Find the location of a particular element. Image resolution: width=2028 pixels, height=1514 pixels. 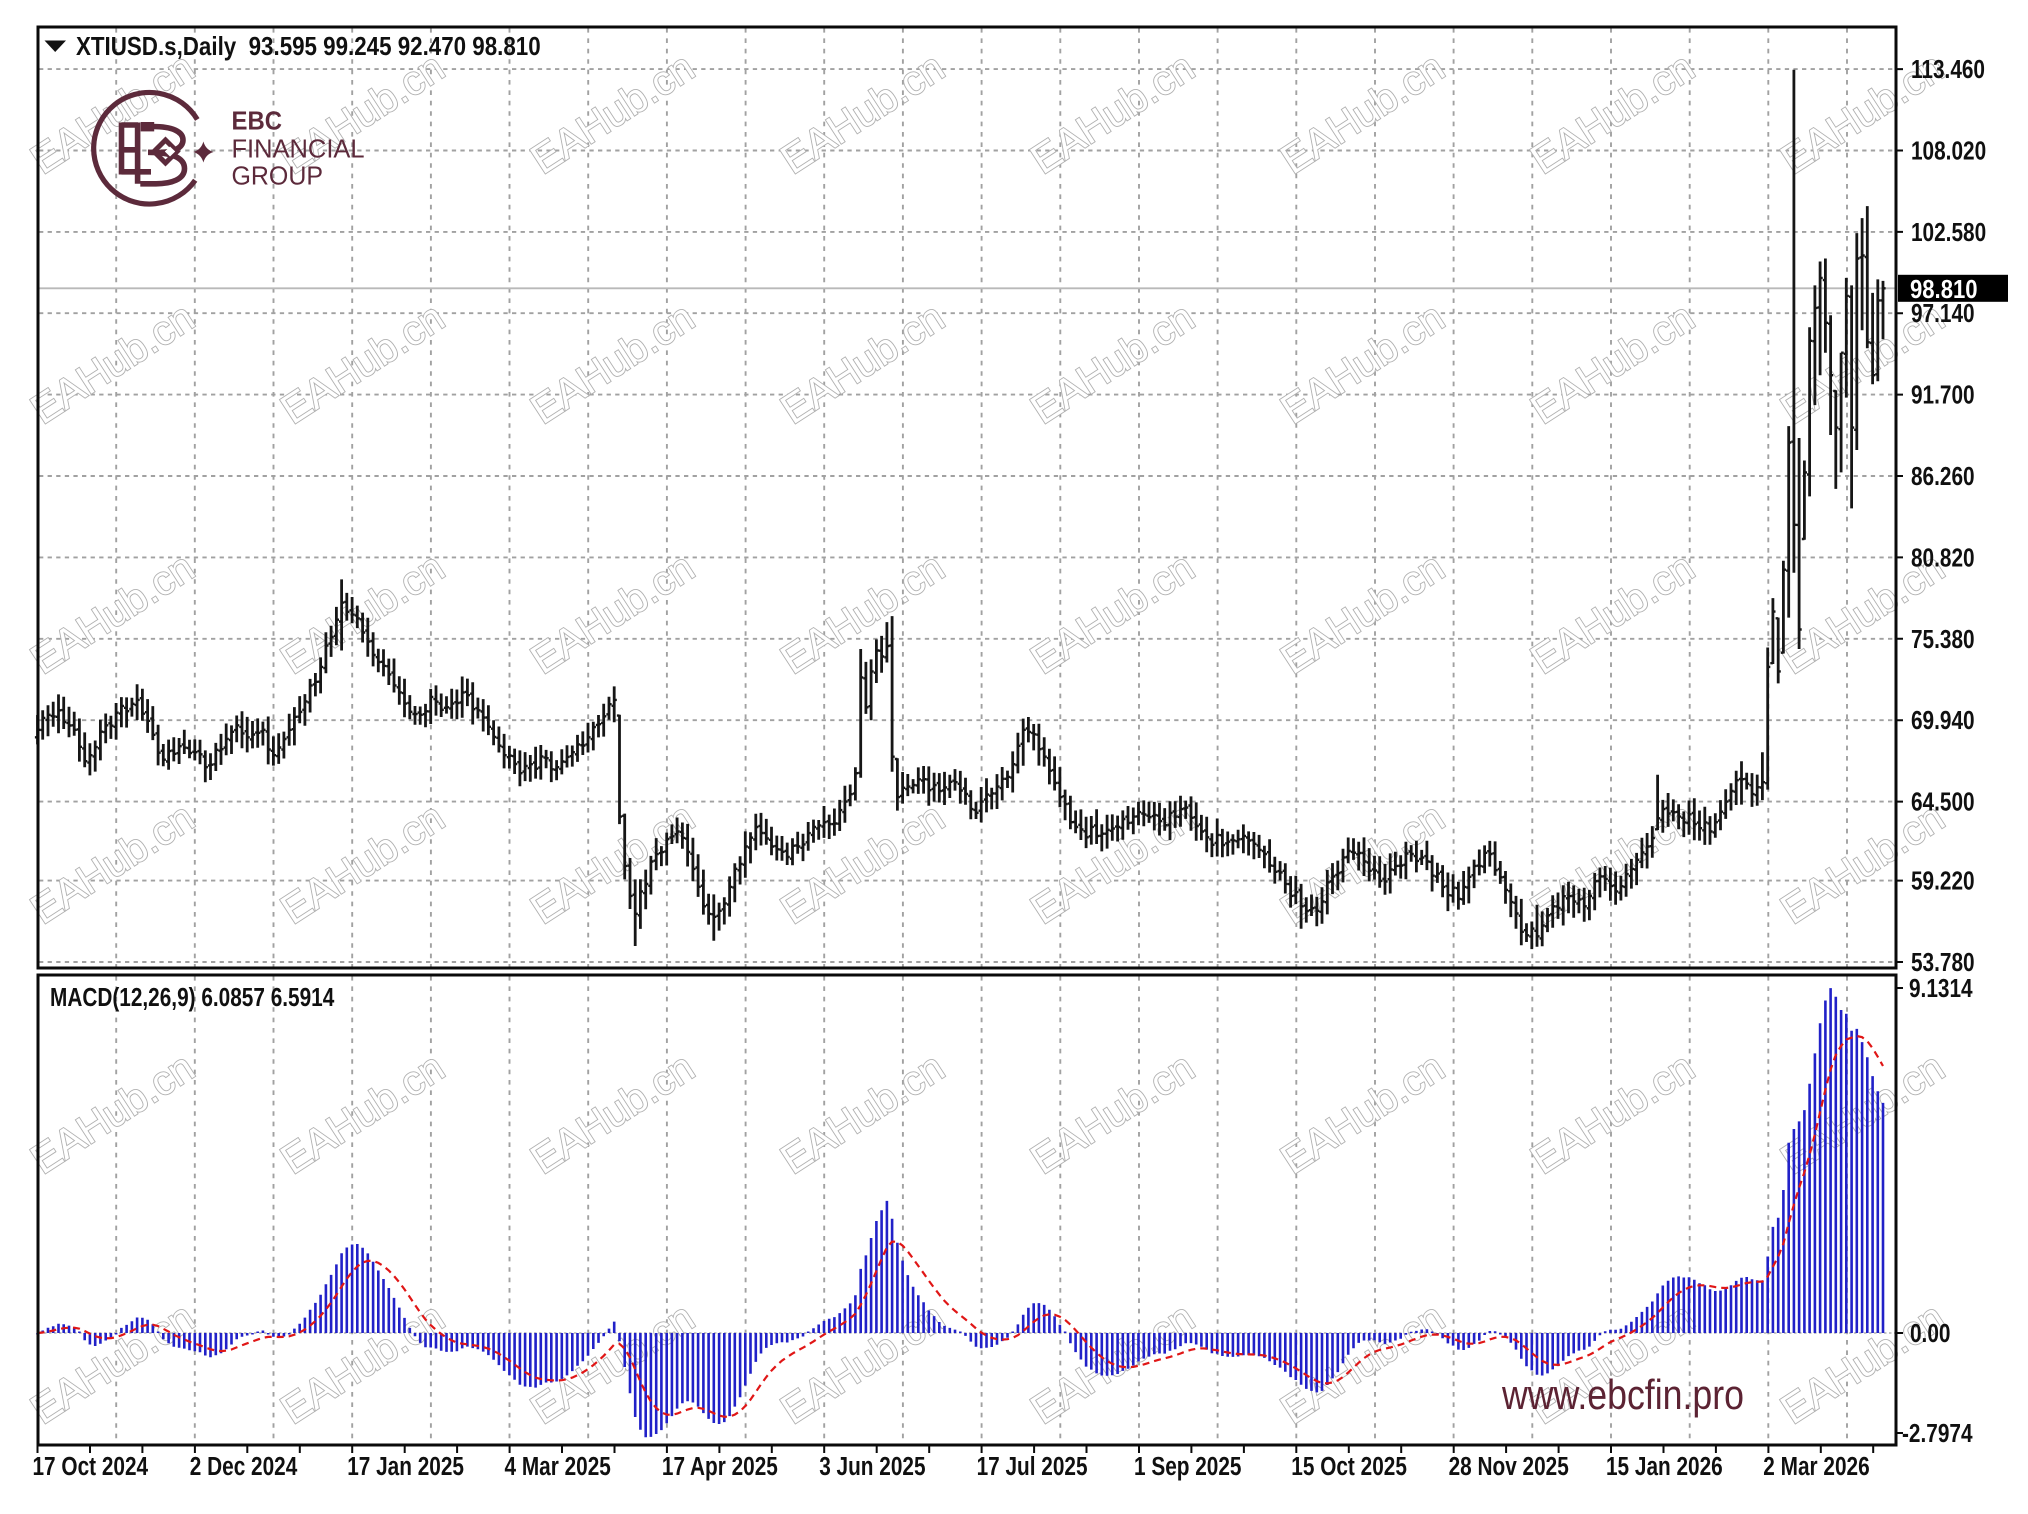

svg-text: 15 Oct 2025 is located at coordinates (1349, 1466).